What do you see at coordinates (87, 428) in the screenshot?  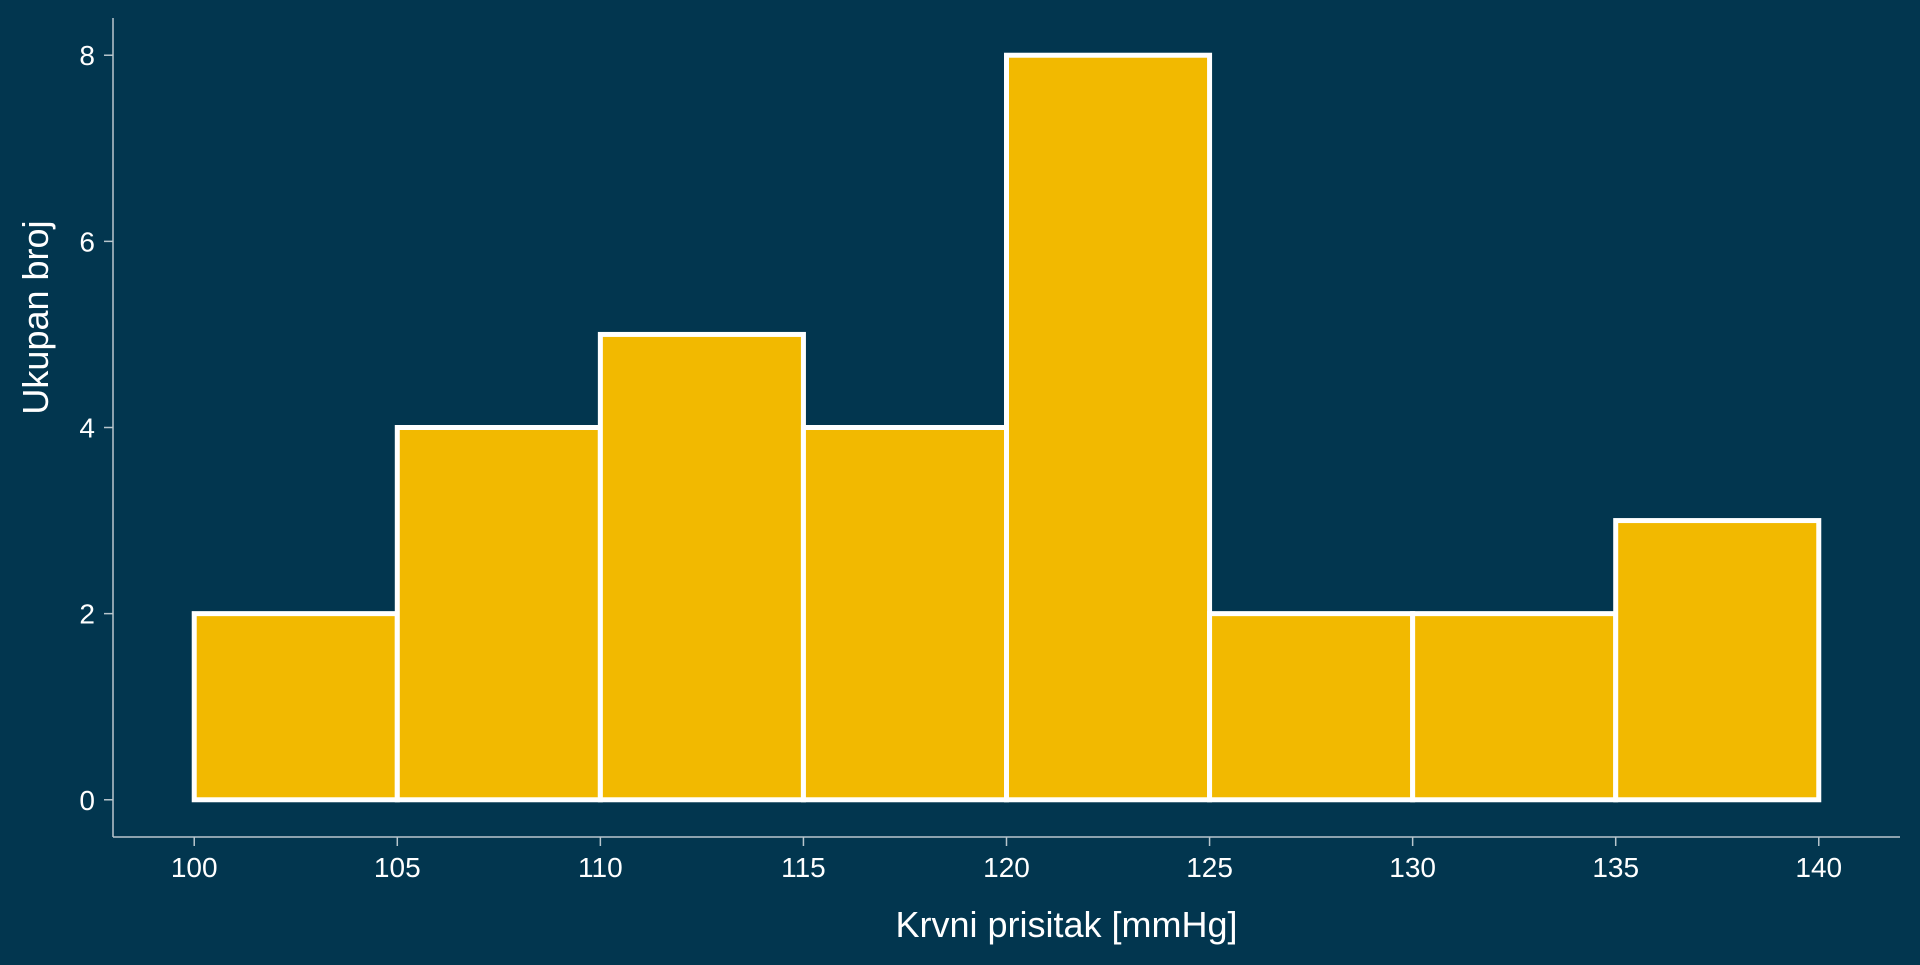 I see `y-tick-label: 4` at bounding box center [87, 428].